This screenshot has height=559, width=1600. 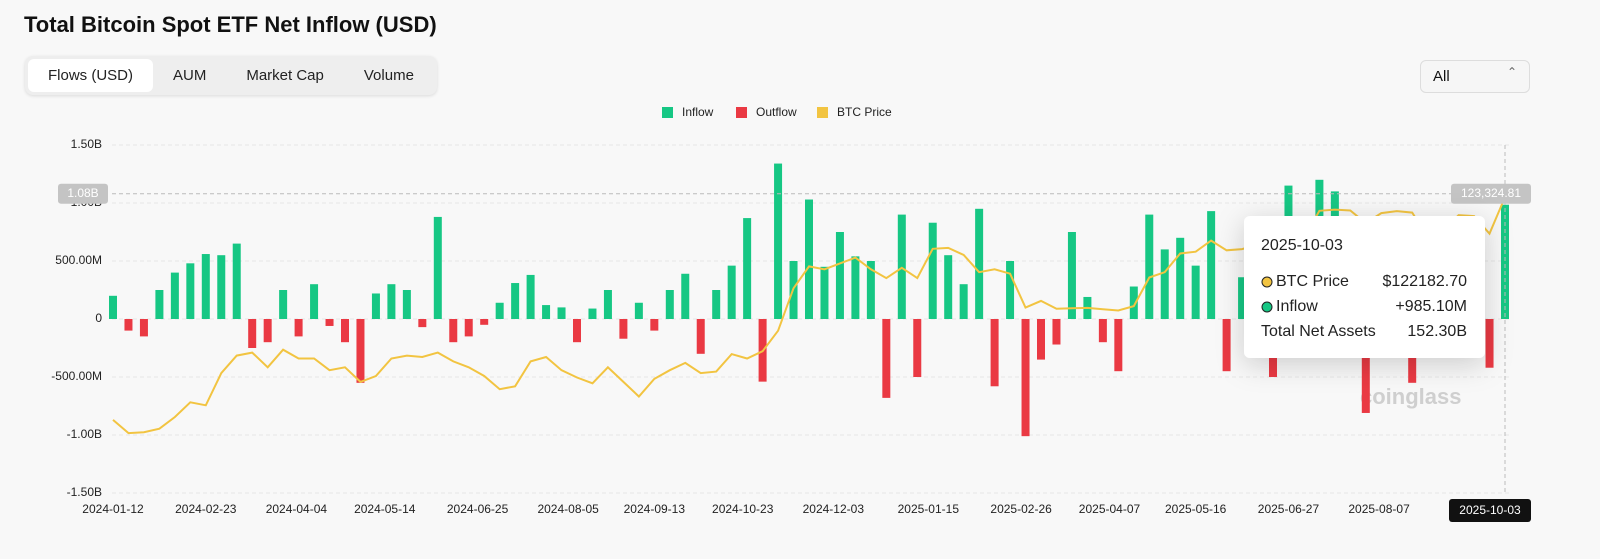 I want to click on tooltip-value: +985.10M, so click(x=1431, y=306).